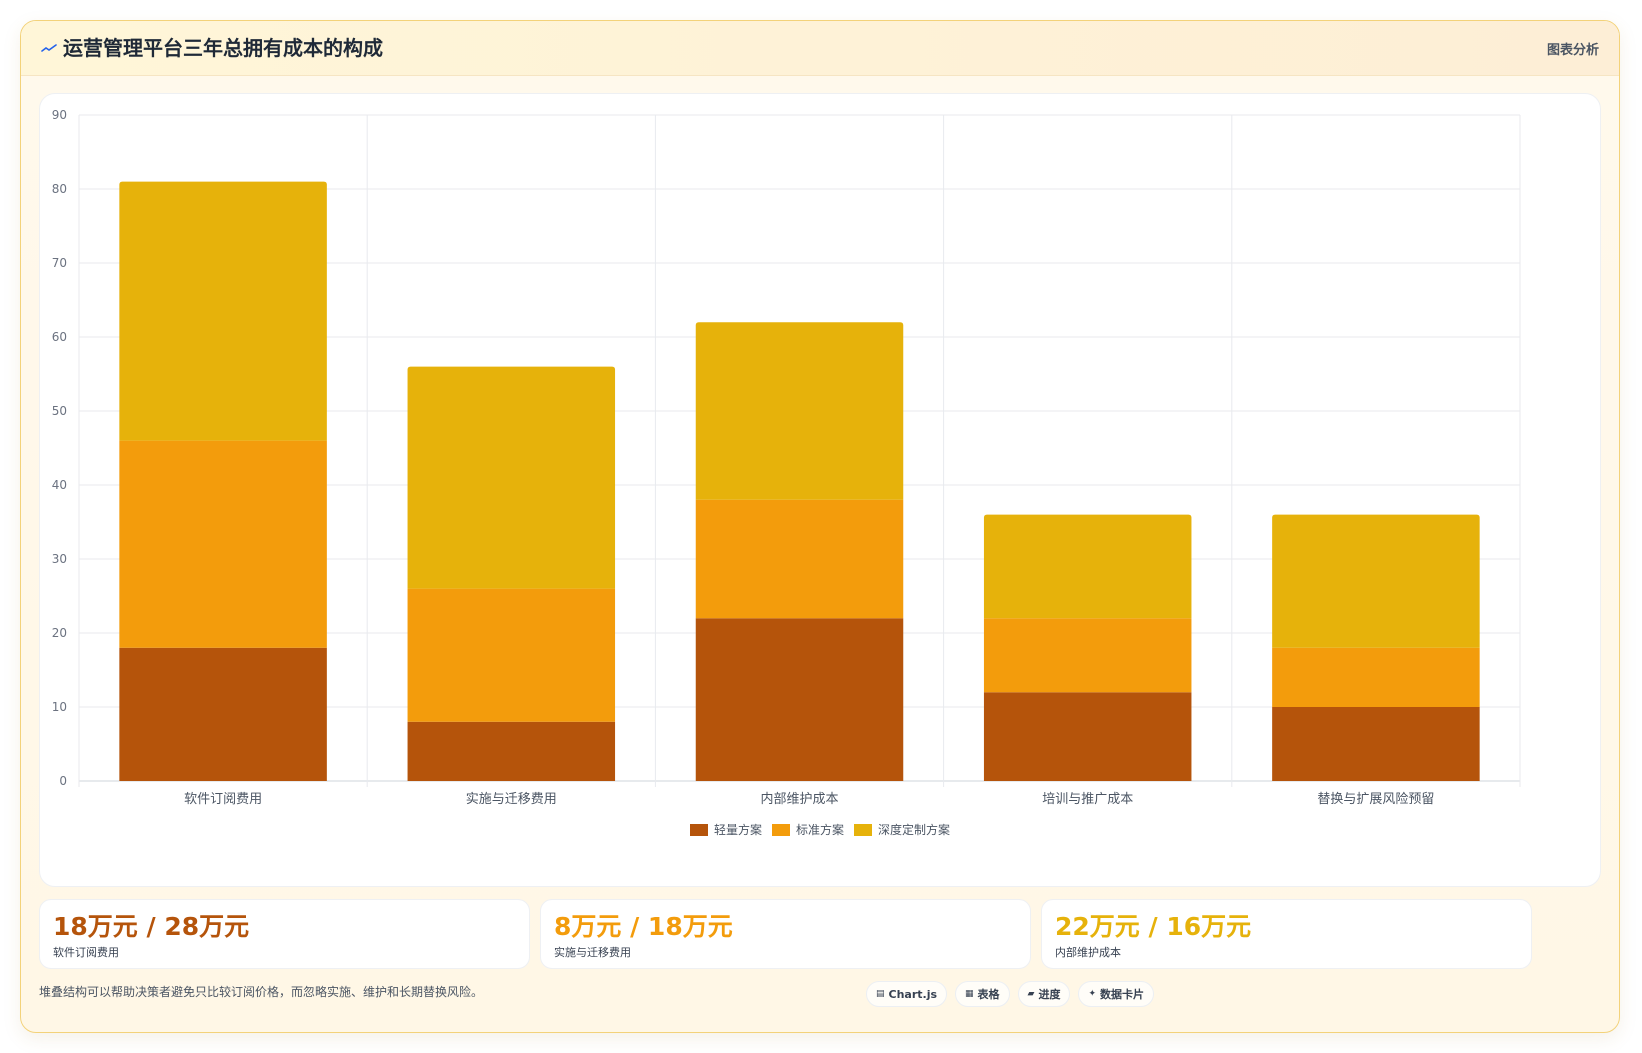 The width and height of the screenshot is (1642, 1053). I want to click on page-title: 运营管理平台三年总拥有成本的构成, so click(223, 48).